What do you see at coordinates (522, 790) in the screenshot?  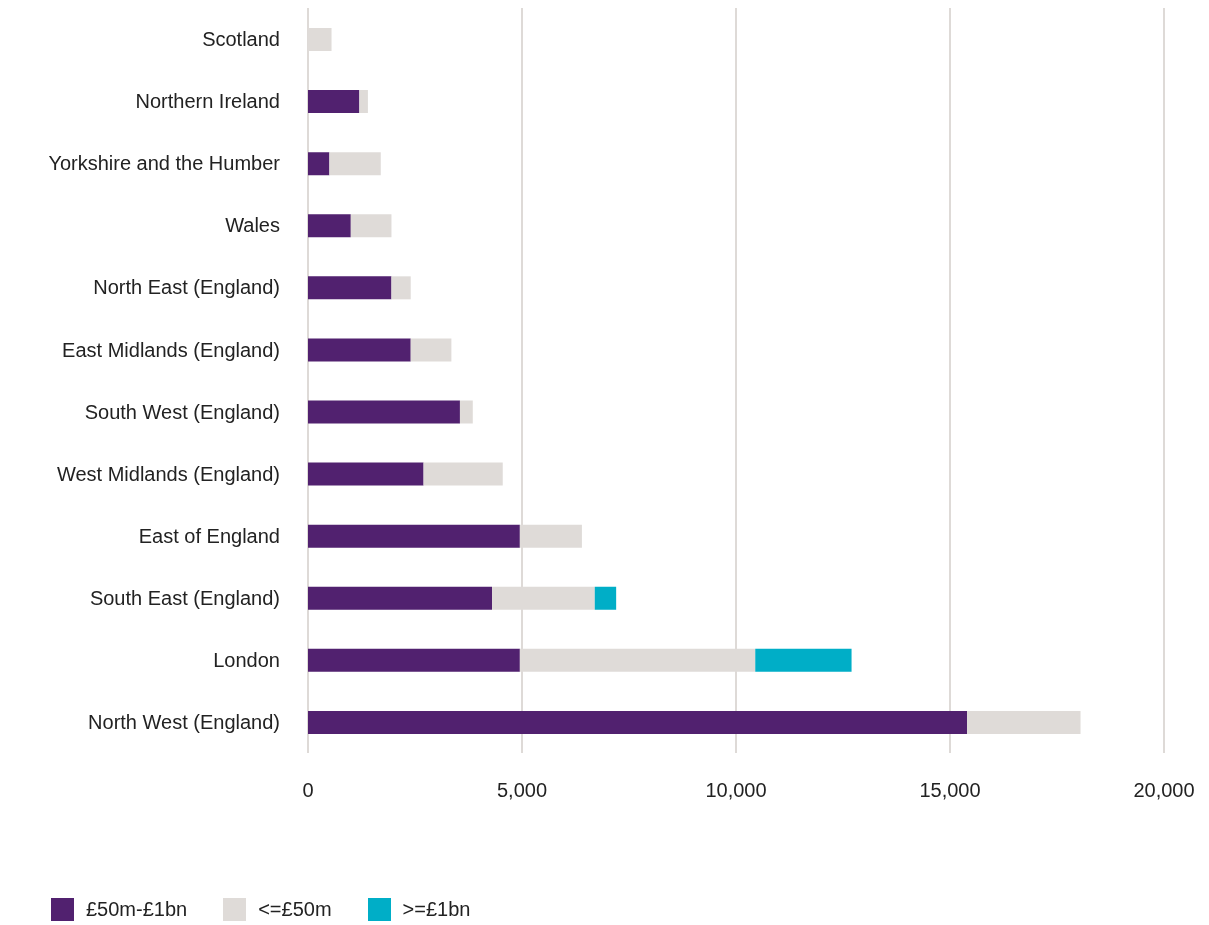 I see `x-tick-label: 5,000` at bounding box center [522, 790].